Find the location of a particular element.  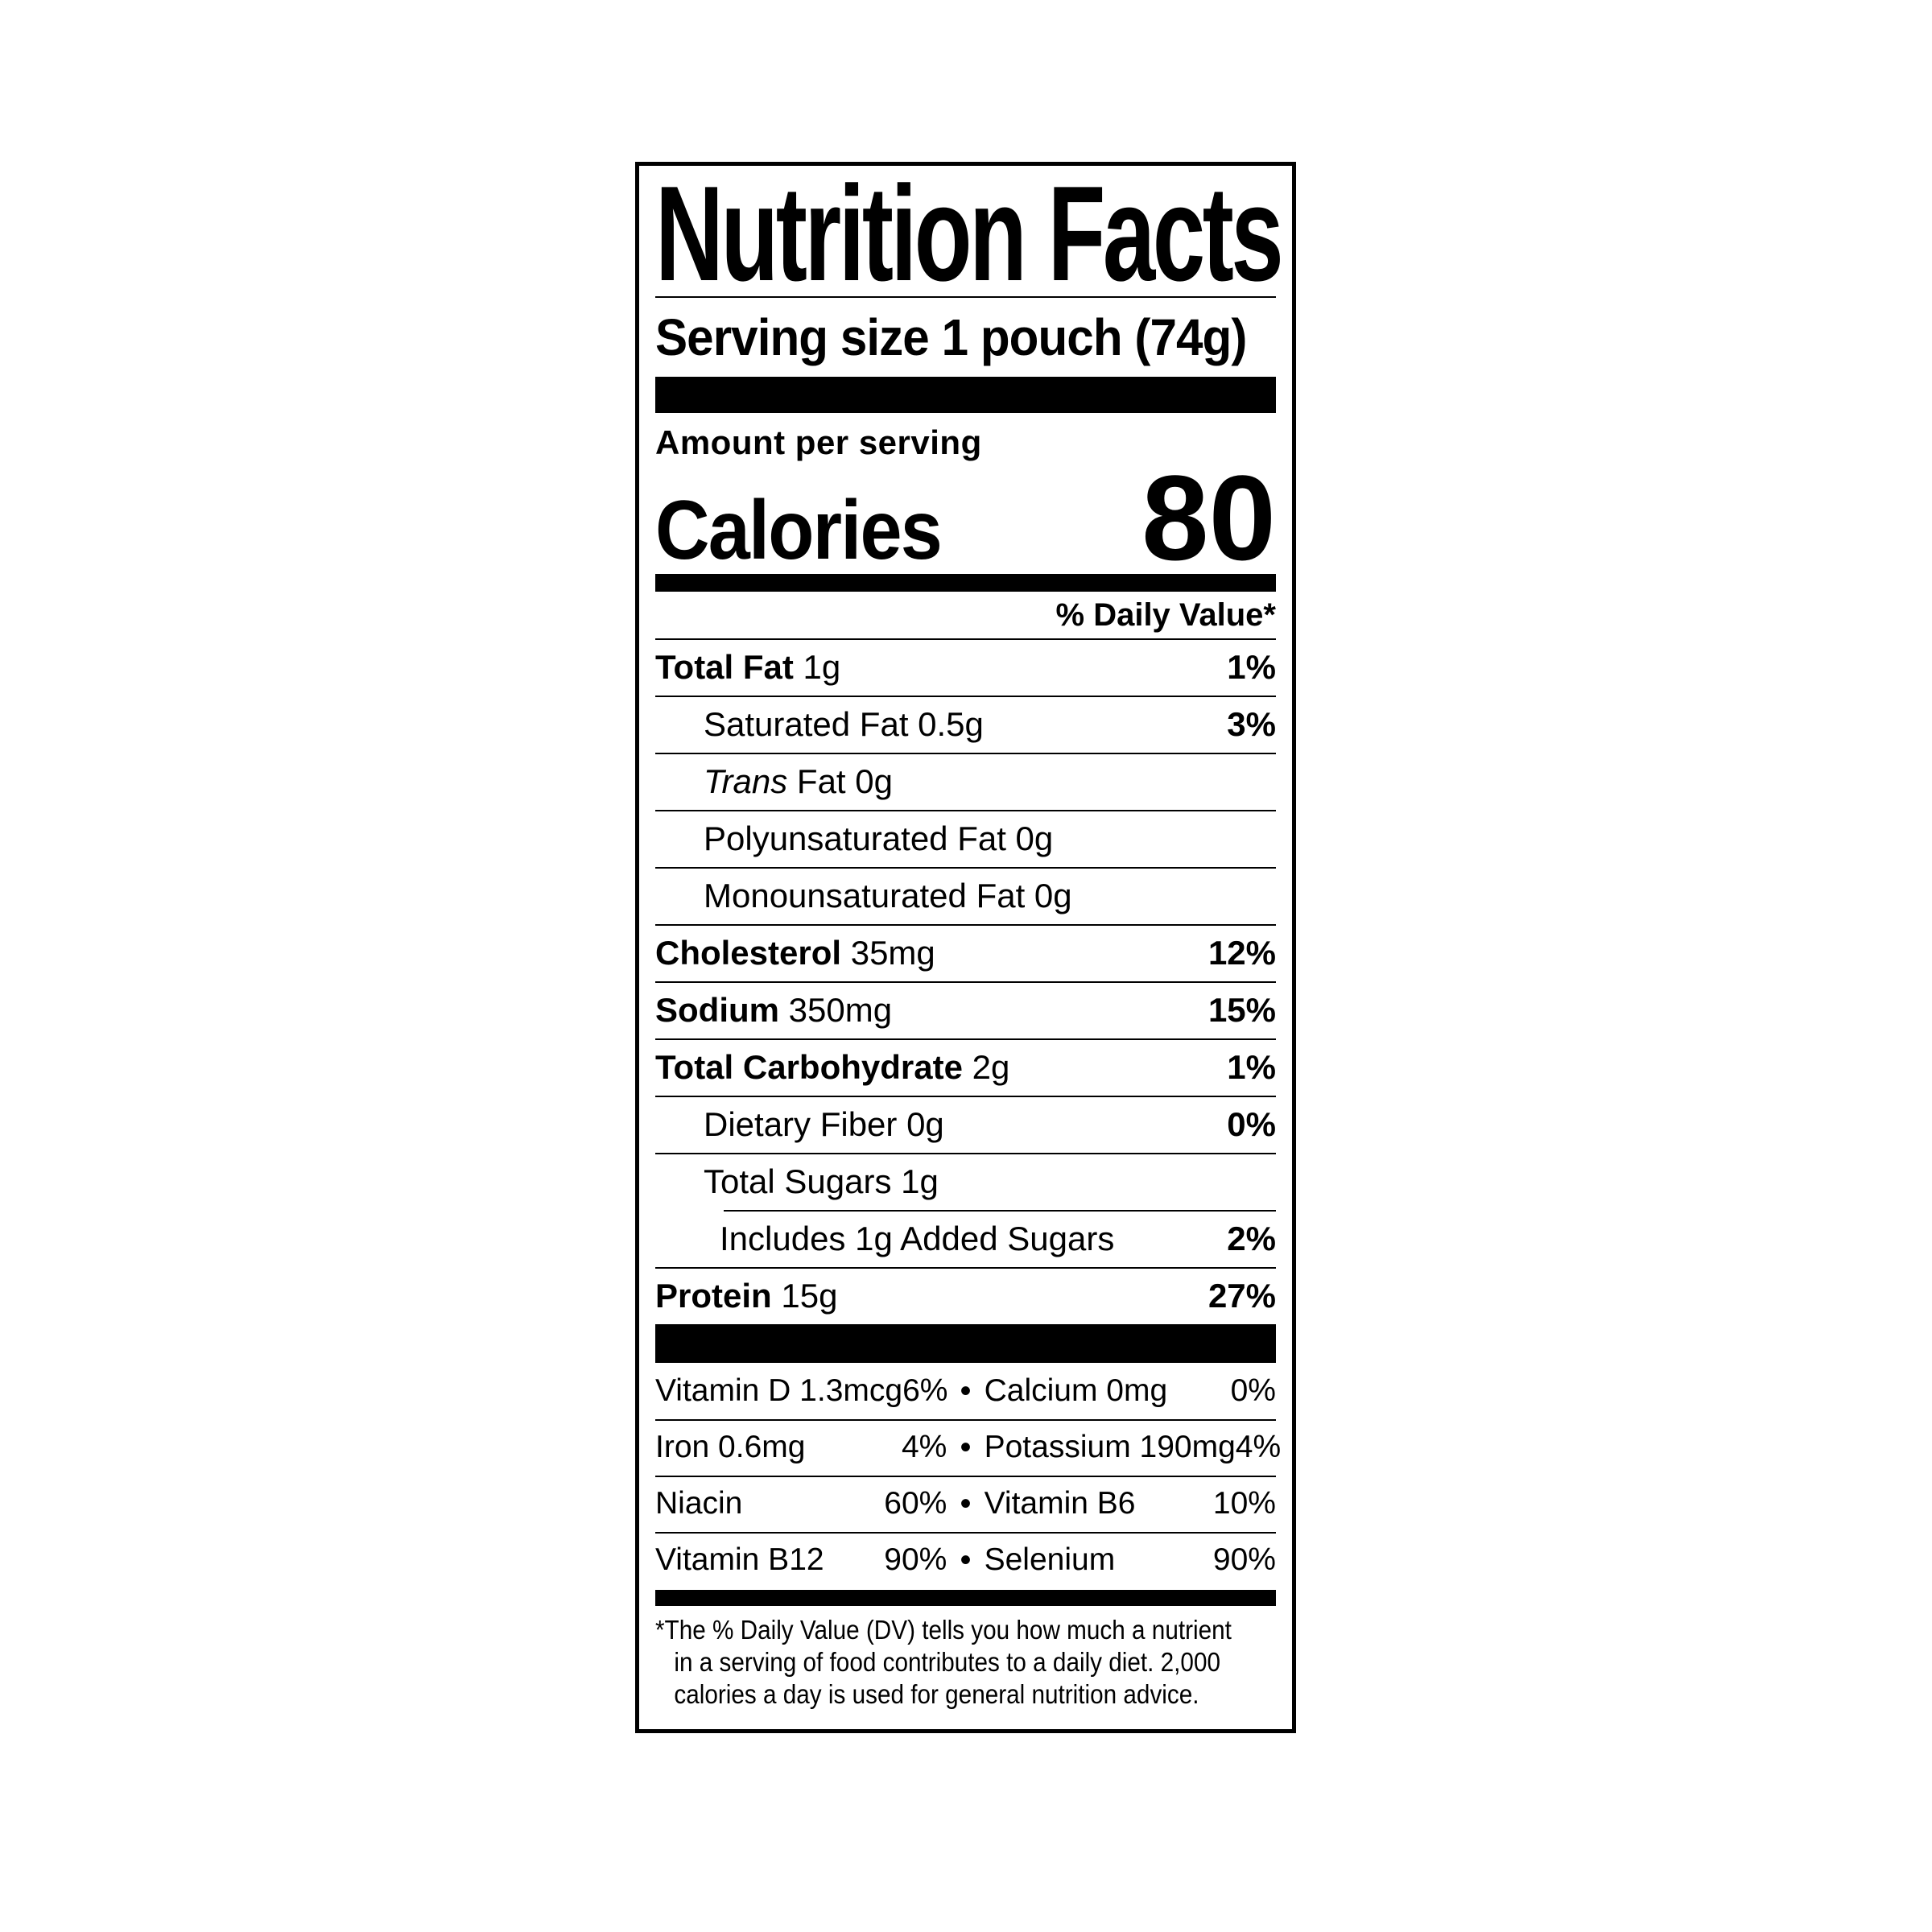

nutrient-name: Monounsaturated Fat is located at coordinates (865, 895).